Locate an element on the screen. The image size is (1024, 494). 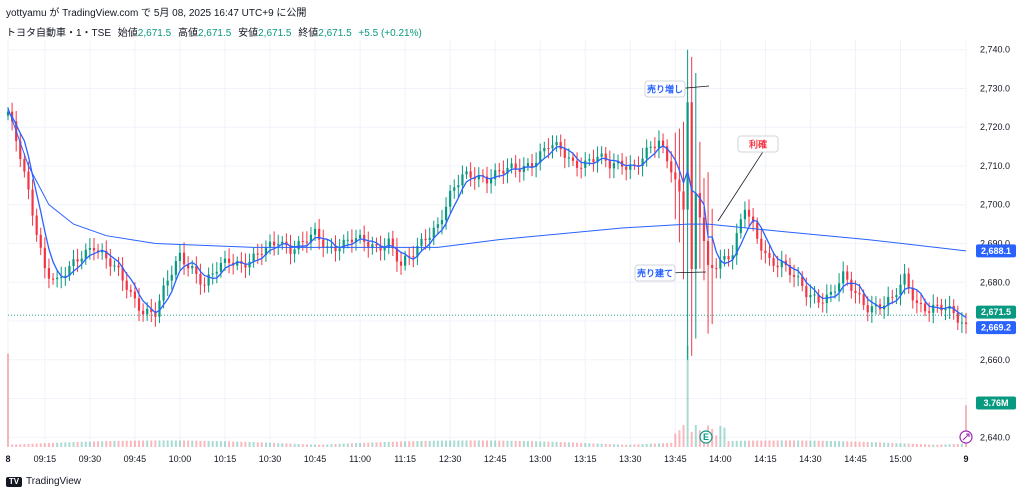
y-tick-label: 2,690.0 is located at coordinates (995, 244).